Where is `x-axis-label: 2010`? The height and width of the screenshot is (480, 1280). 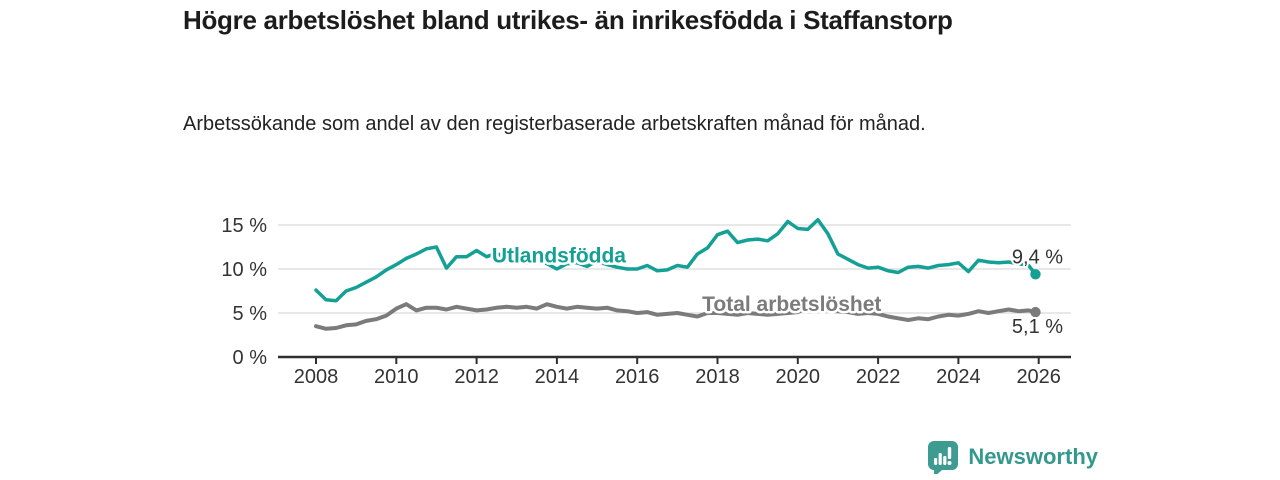
x-axis-label: 2010 is located at coordinates (396, 377).